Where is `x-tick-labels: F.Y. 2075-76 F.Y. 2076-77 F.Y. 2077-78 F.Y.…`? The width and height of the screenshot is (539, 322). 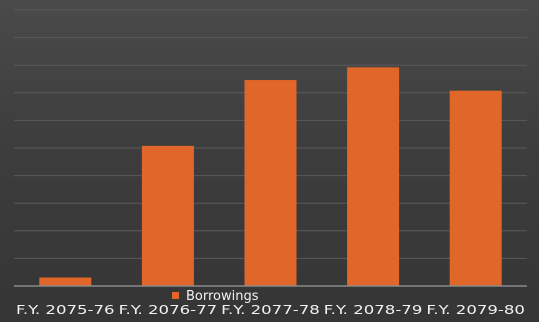
x-tick-labels: F.Y. 2075-76 F.Y. 2076-77 F.Y. 2077-78 F.Y.… is located at coordinates (270, 310).